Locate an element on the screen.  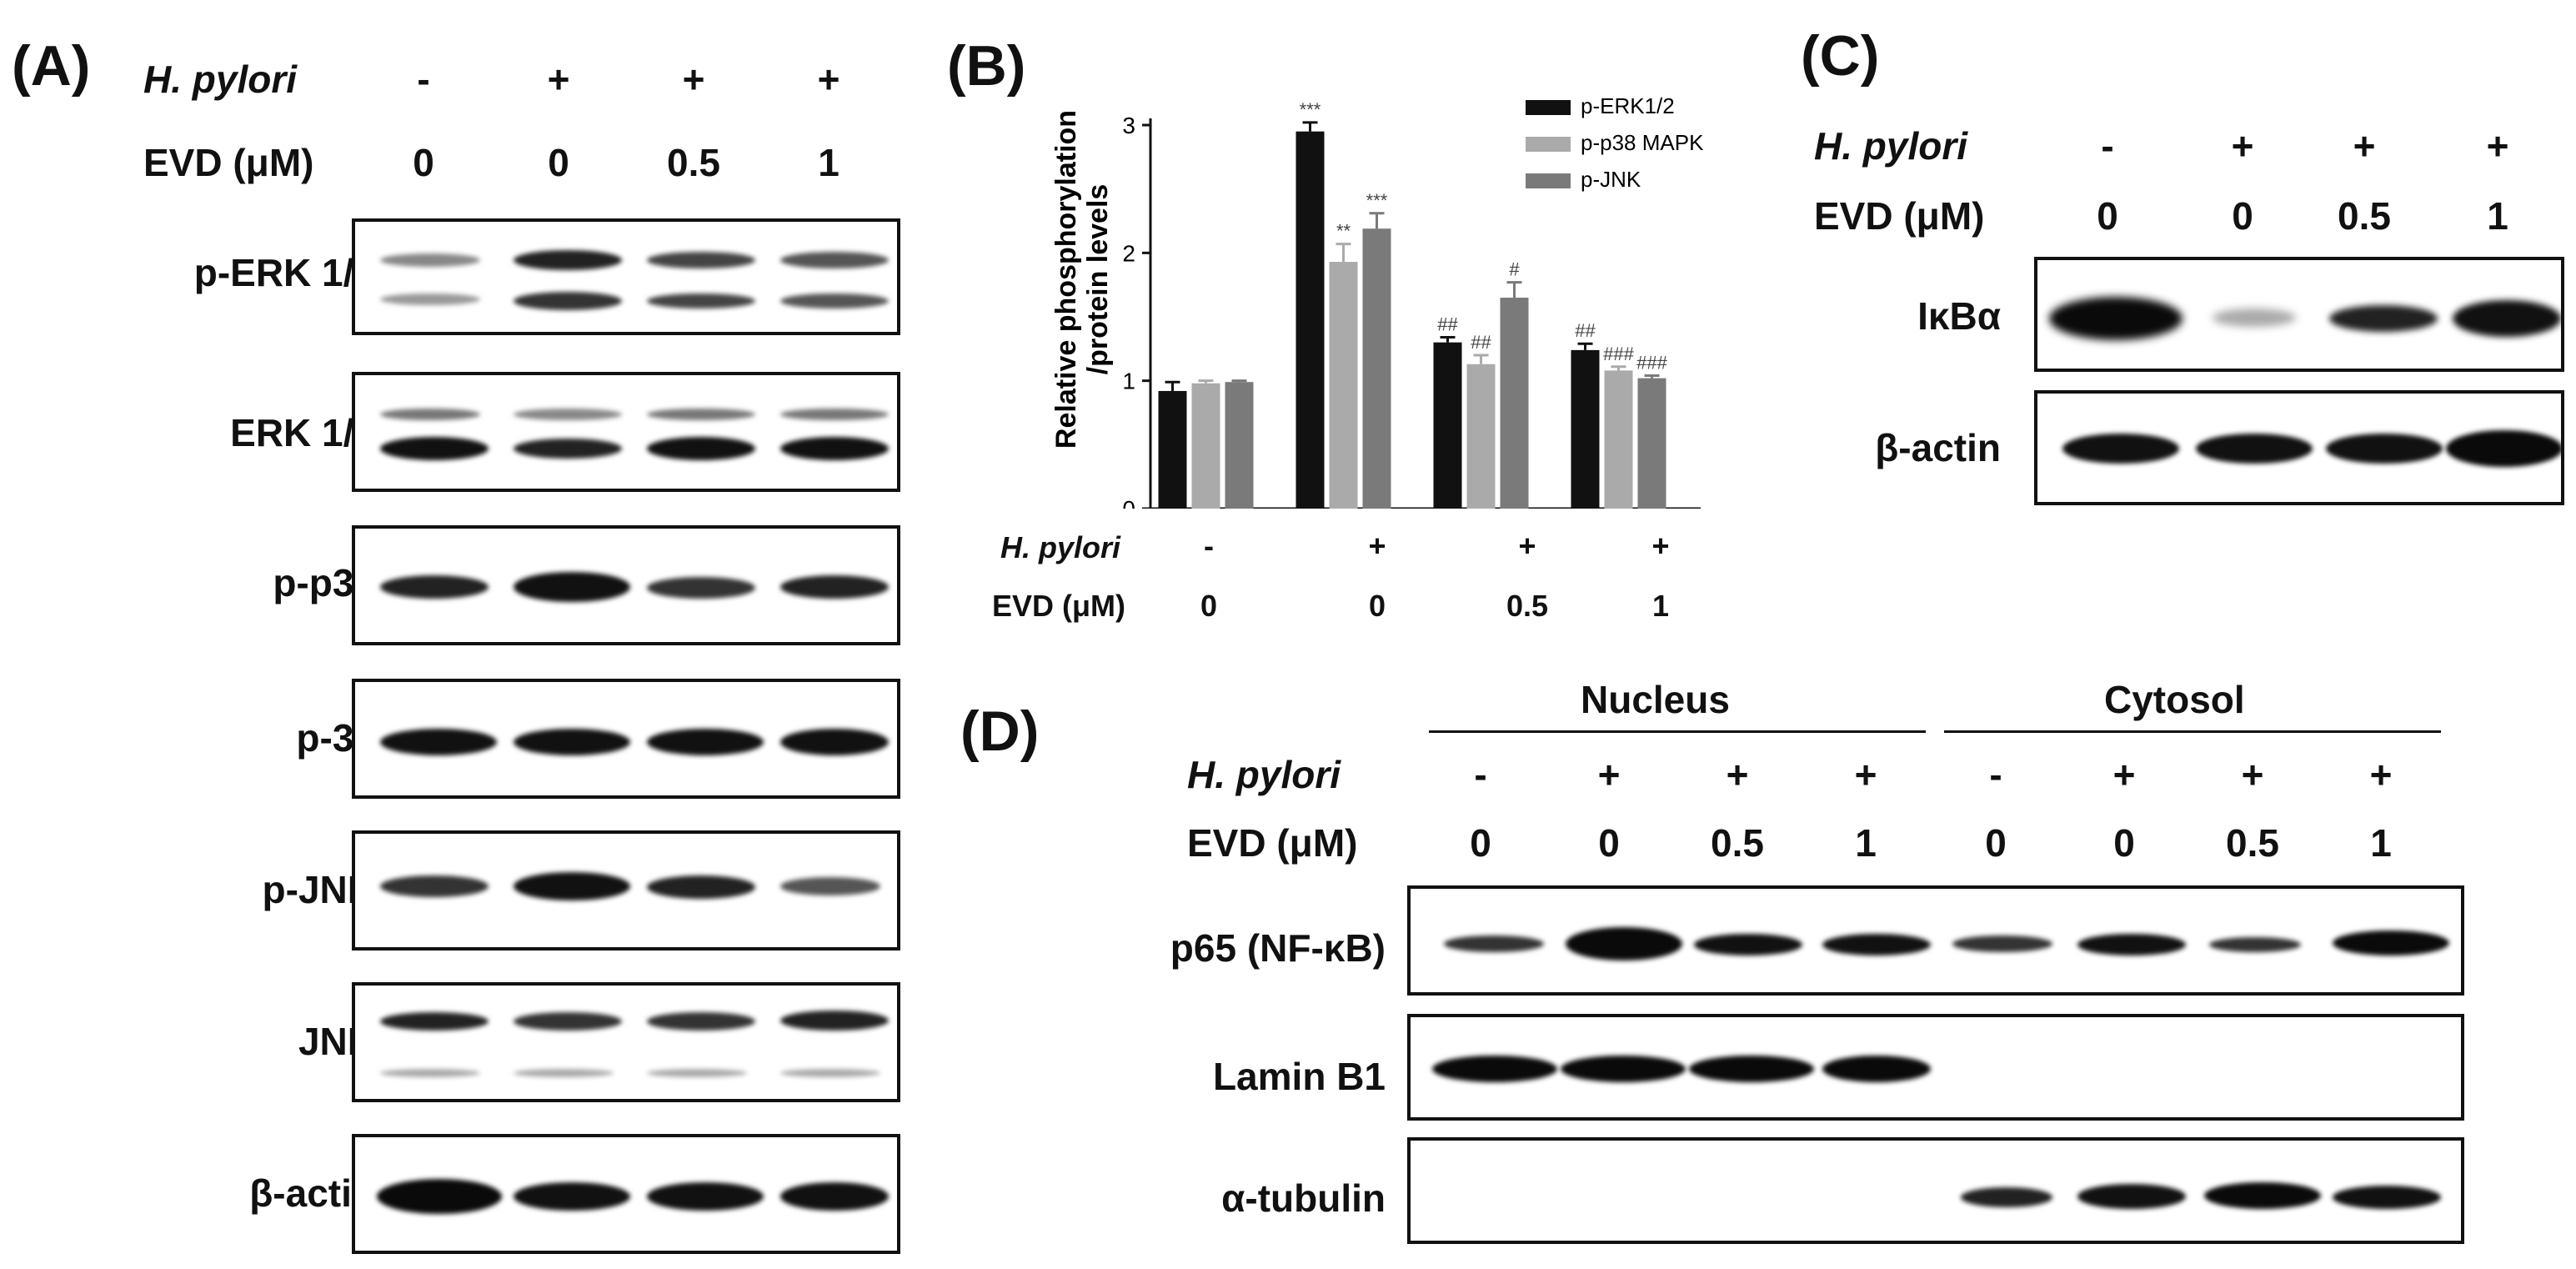
blot-p-erk is located at coordinates (626, 276).